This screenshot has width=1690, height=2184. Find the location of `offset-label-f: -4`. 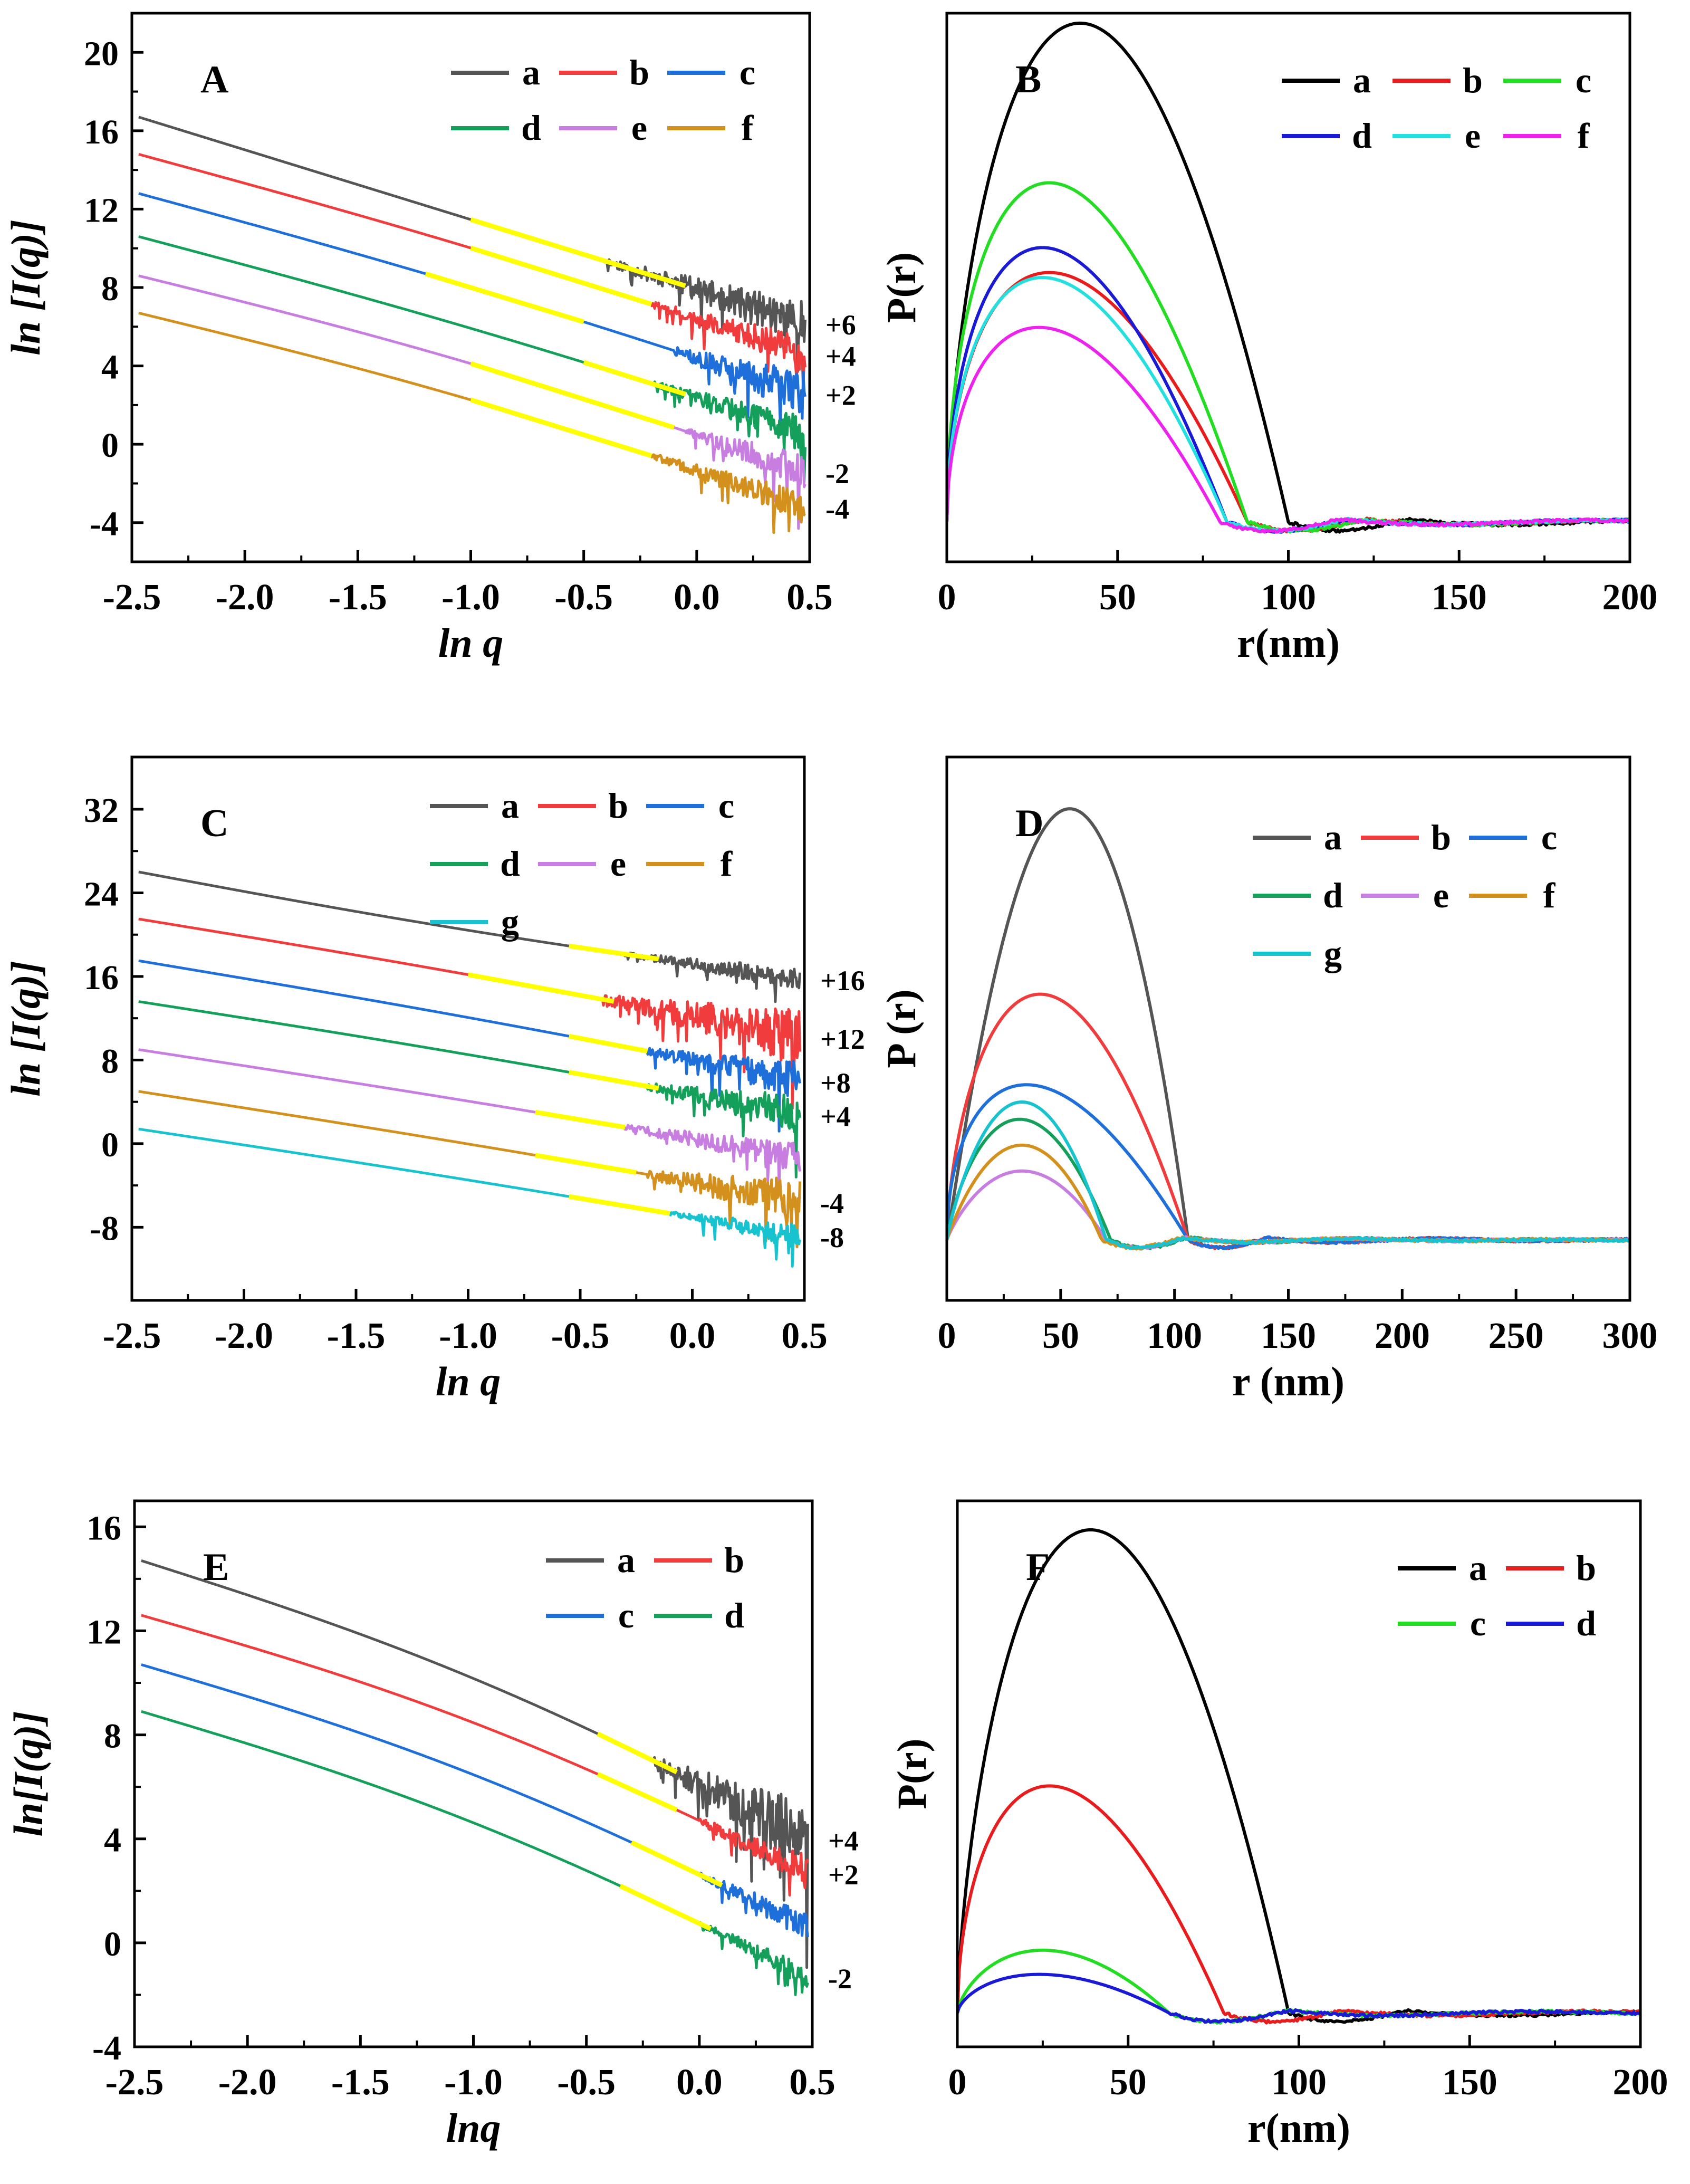

offset-label-f: -4 is located at coordinates (832, 1203).